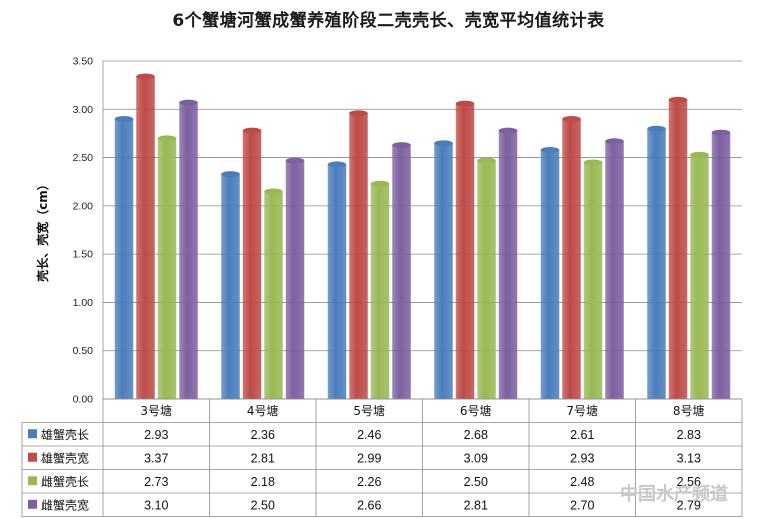 The image size is (777, 519). Describe the element at coordinates (476, 458) in the screenshot. I see `data-label: 3.09` at that location.